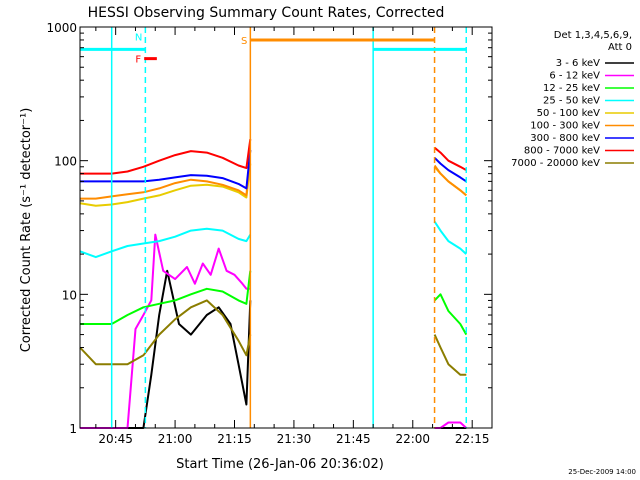 This screenshot has width=640, height=480. I want to click on x-axis-label: Start Time (26-Jan-06 20:36:02), so click(280, 464).